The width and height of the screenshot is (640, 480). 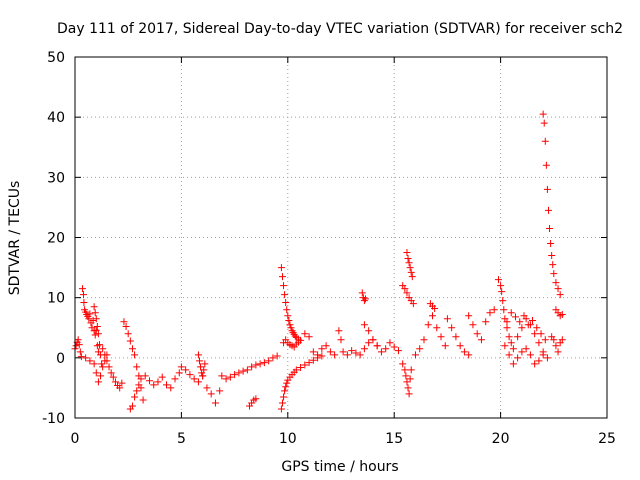 I want to click on series-arc-1.6, so click(x=112, y=368).